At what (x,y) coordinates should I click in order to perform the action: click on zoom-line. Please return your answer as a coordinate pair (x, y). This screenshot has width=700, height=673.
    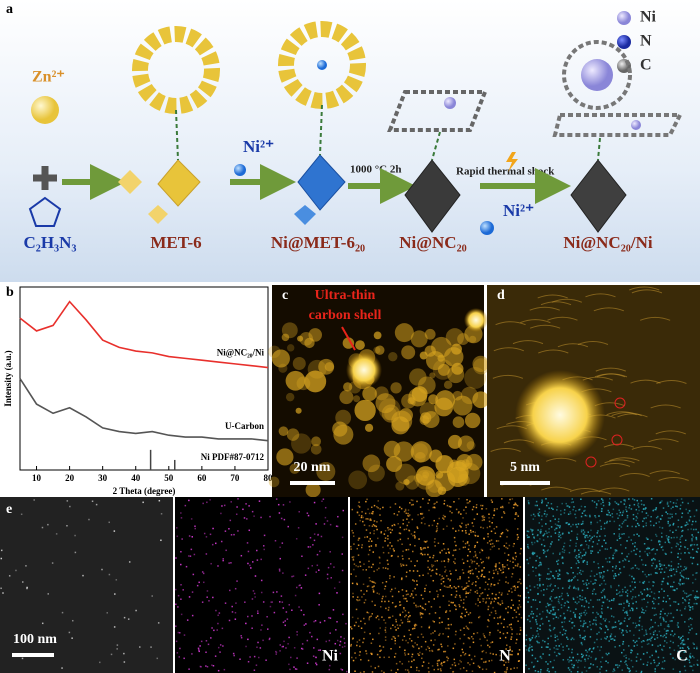
    Looking at the image, I should click on (436, 146).